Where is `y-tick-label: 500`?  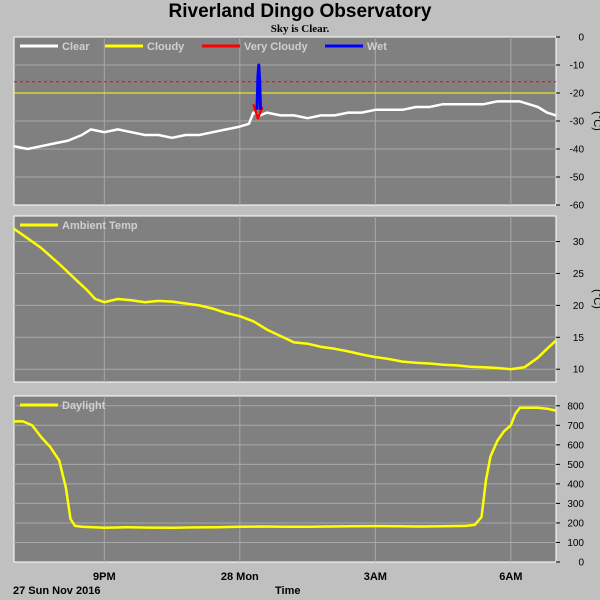 y-tick-label: 500 is located at coordinates (575, 465).